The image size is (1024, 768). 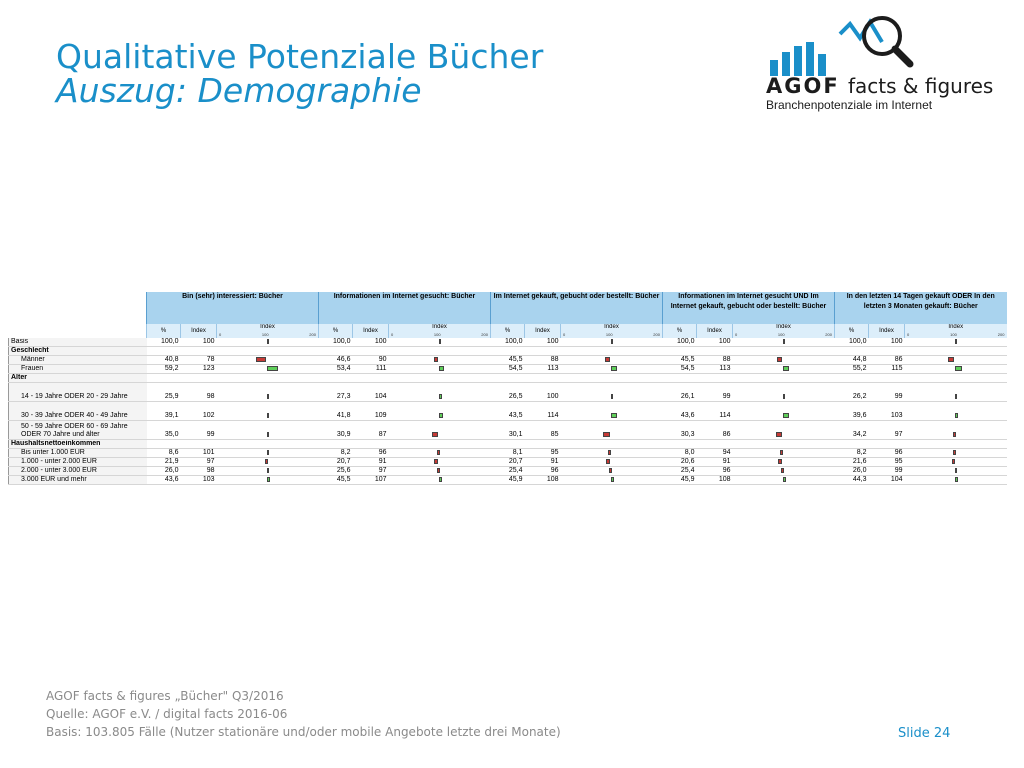 I want to click on pct-value: 26,5, so click(x=507, y=392).